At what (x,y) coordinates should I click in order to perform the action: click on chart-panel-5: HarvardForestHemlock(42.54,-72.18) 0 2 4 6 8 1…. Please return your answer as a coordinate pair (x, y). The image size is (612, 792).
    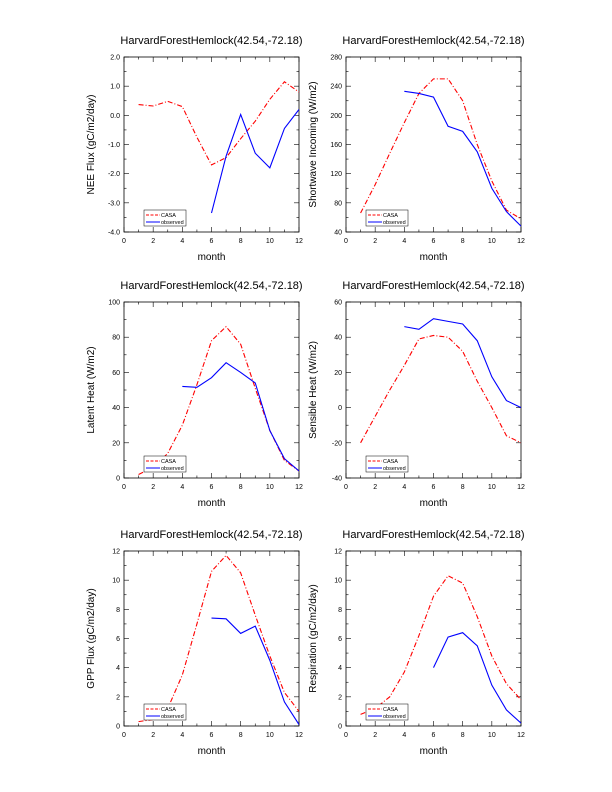
    Looking at the image, I should click on (194, 643).